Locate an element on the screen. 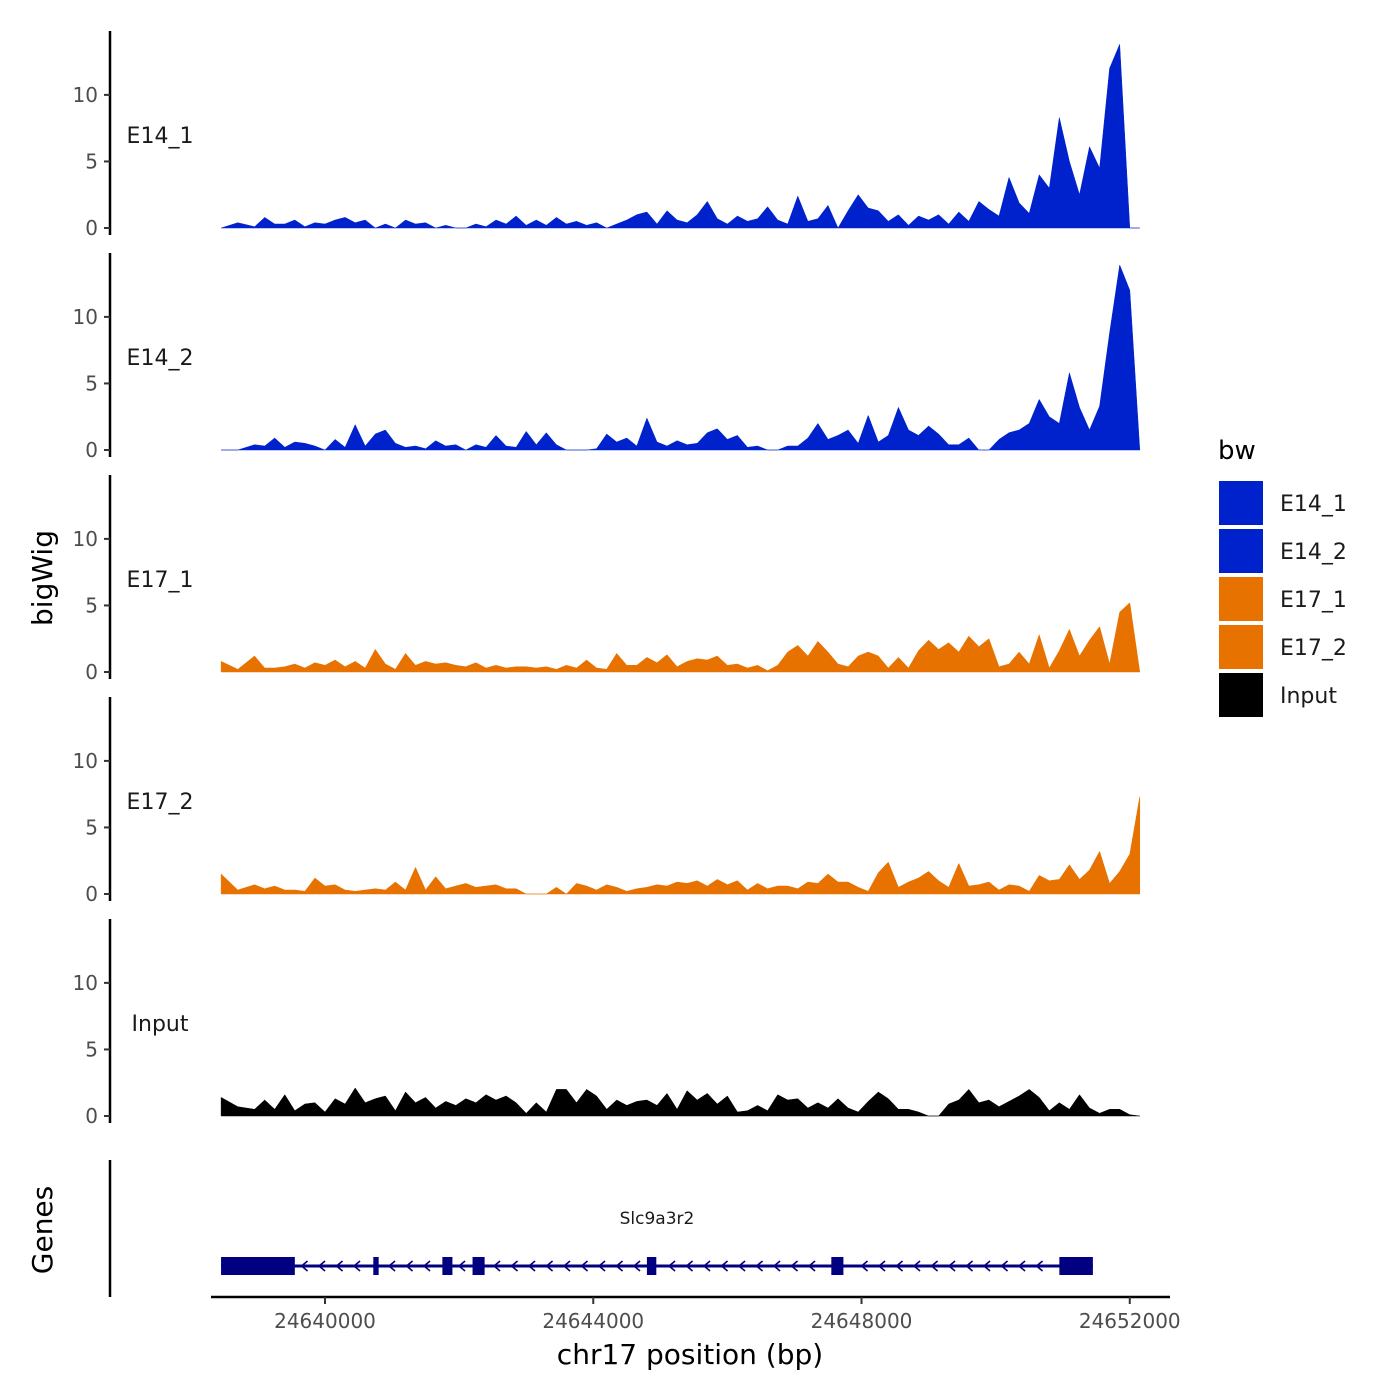 This screenshot has height=1400, width=1400. track-E14_2: 0 5 10 E14_2 is located at coordinates (607, 357).